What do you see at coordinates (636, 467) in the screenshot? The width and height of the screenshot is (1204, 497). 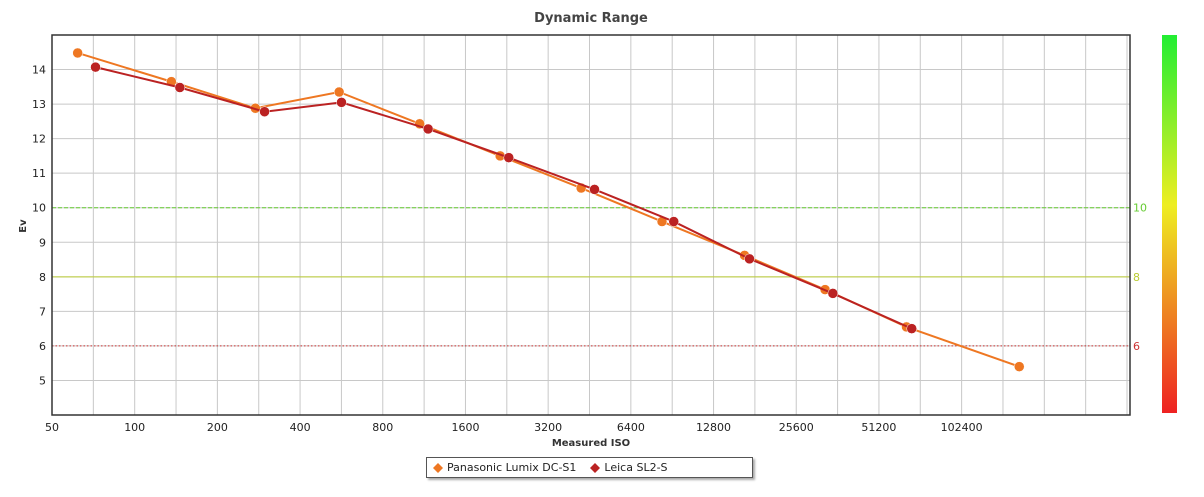 I see `legend-label-leica: Leica SL2-S` at bounding box center [636, 467].